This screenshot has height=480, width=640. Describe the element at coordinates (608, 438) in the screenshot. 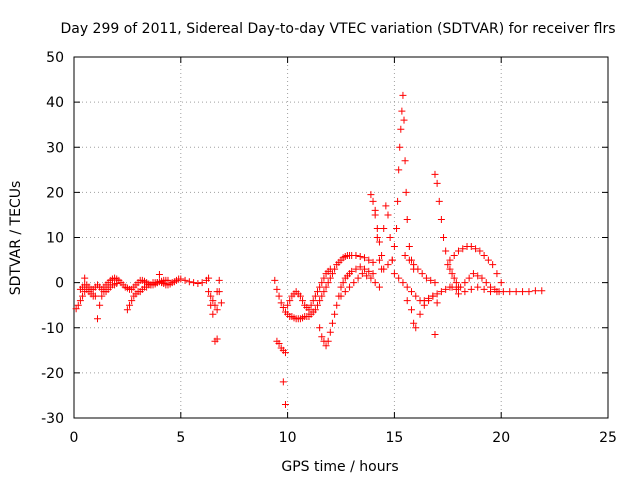

I see `x-tick-label: 25` at that location.